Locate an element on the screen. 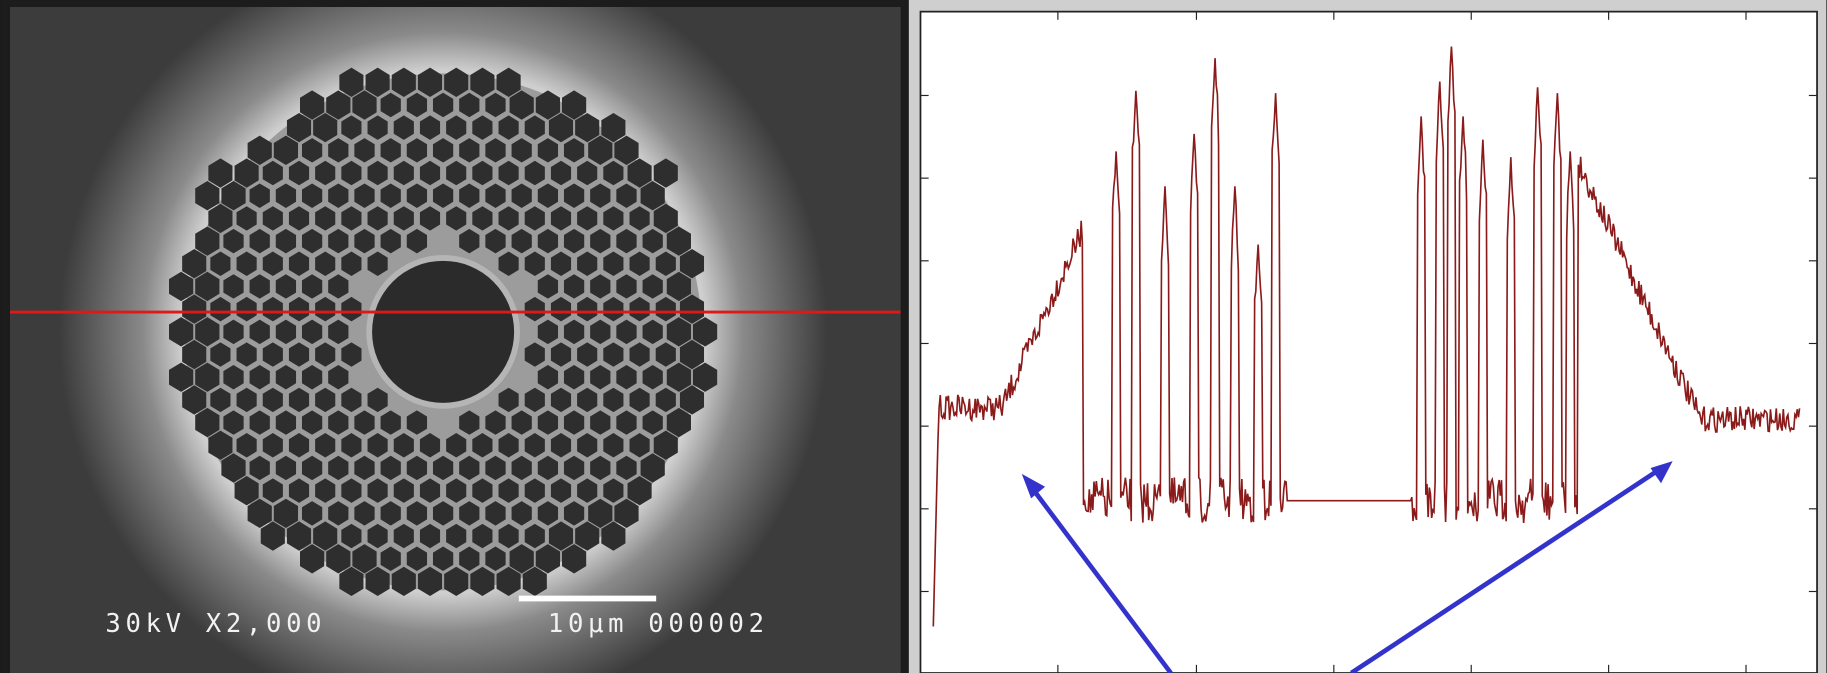 The image size is (1827, 673). core is located at coordinates (443, 331).